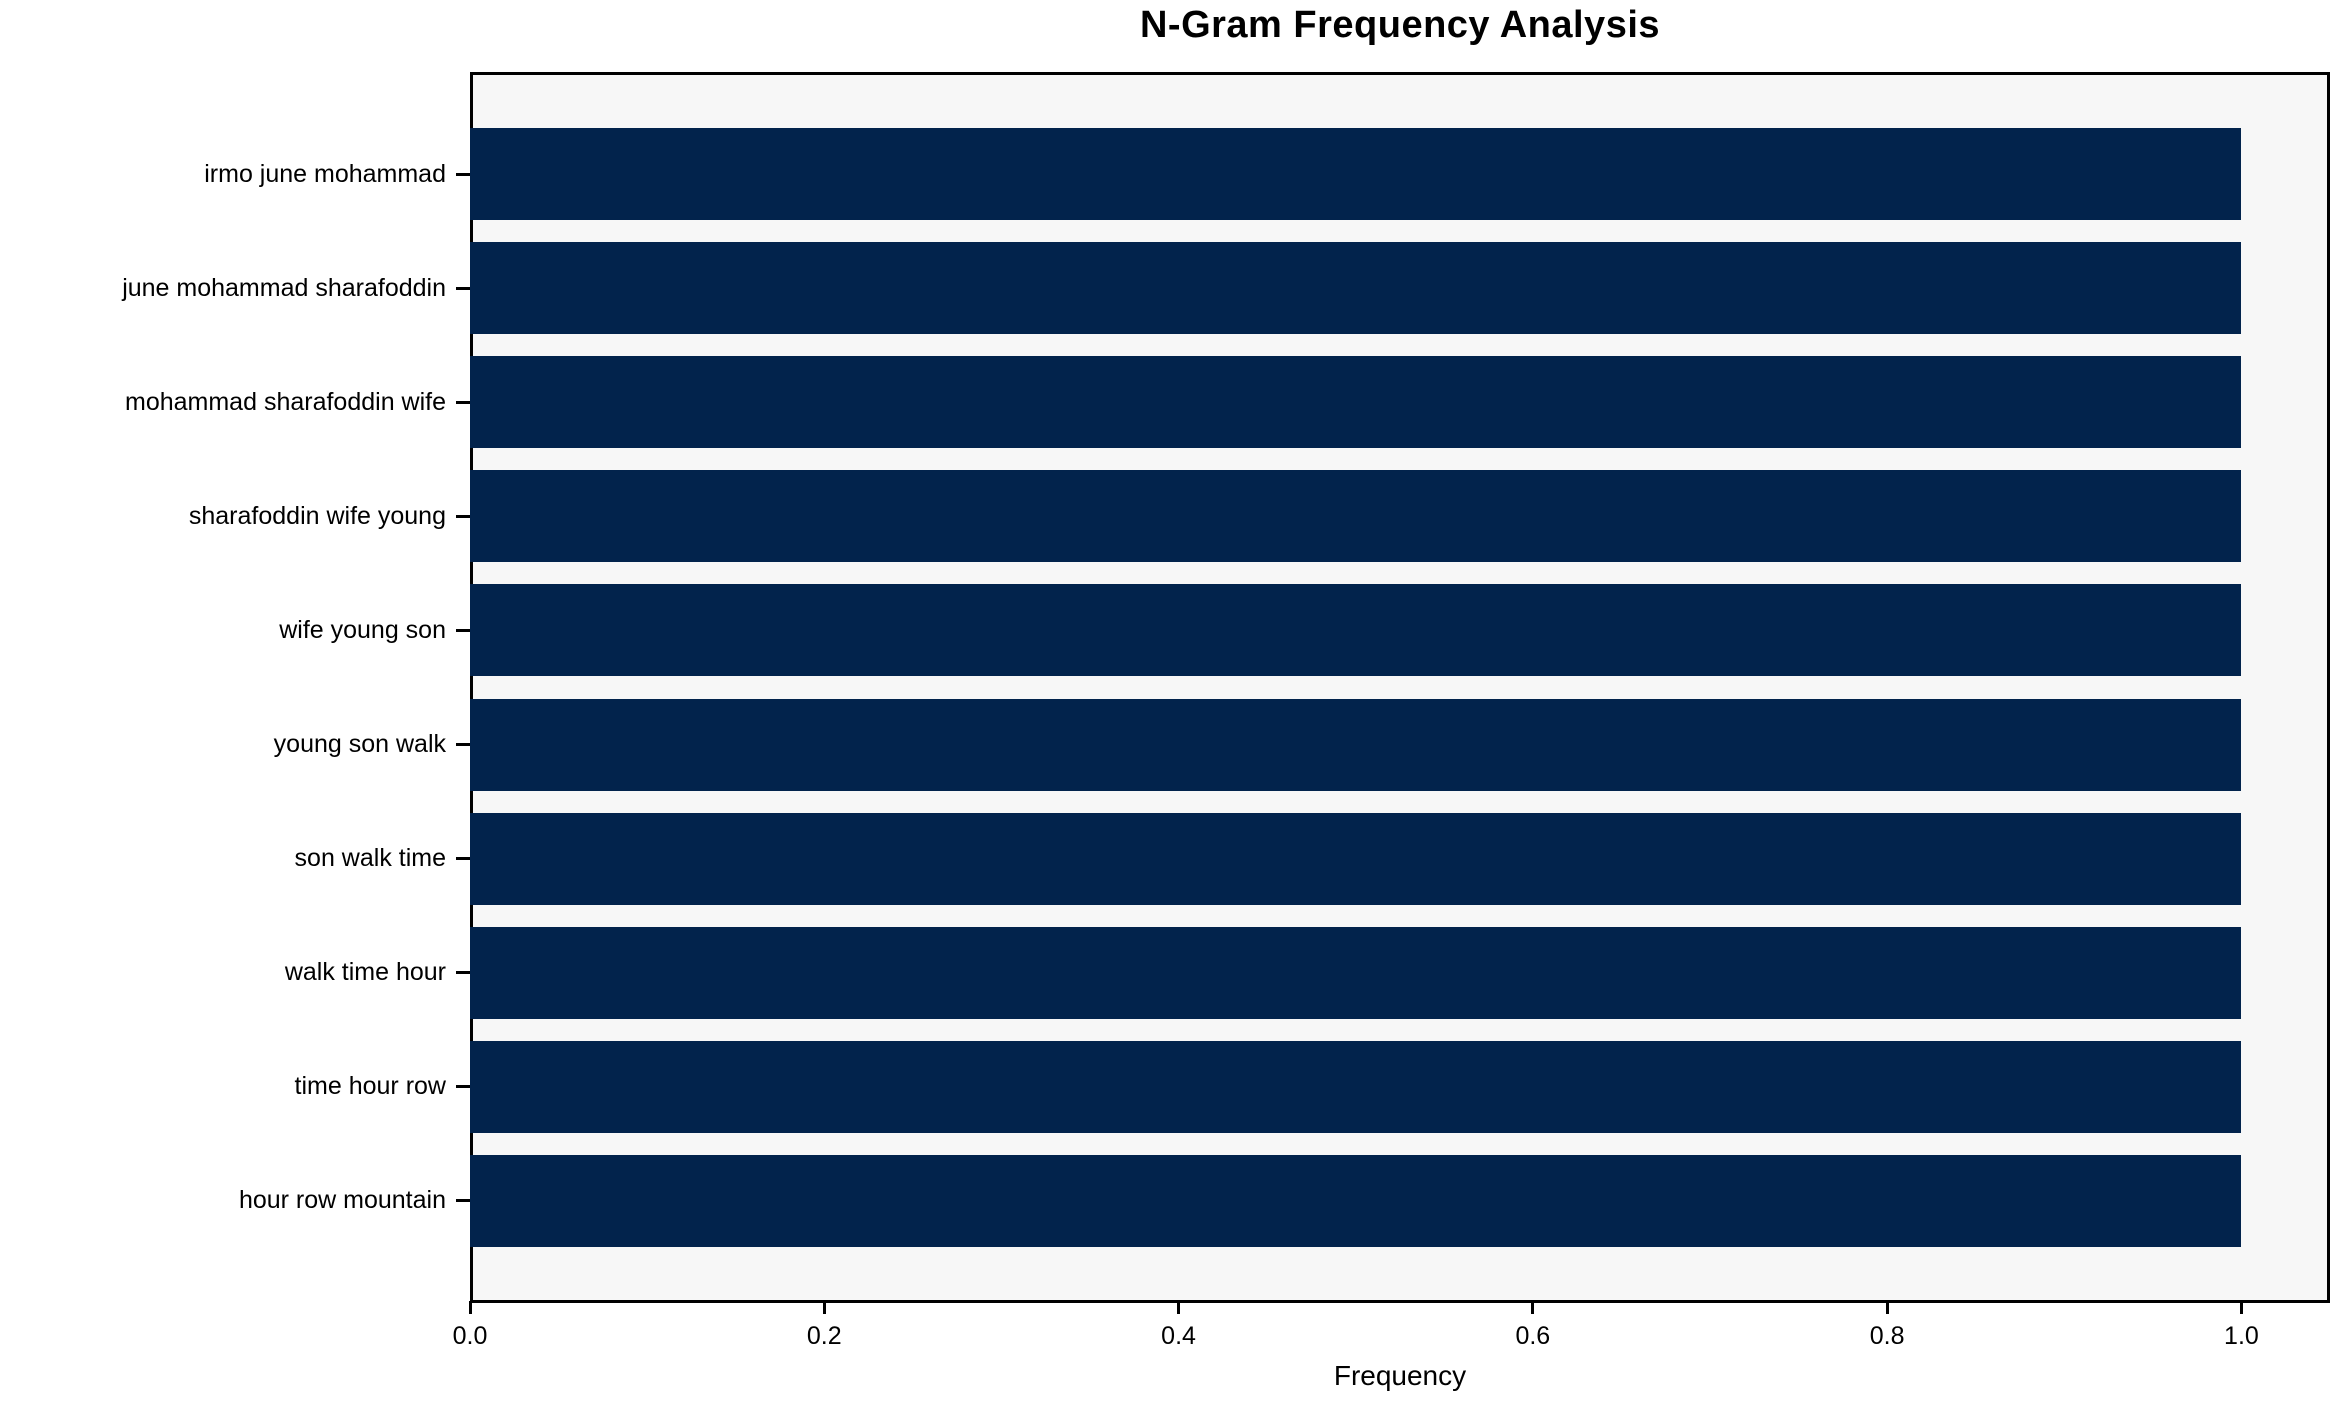 The width and height of the screenshot is (2351, 1414). I want to click on bar-row: son walk time, so click(1175, 859).